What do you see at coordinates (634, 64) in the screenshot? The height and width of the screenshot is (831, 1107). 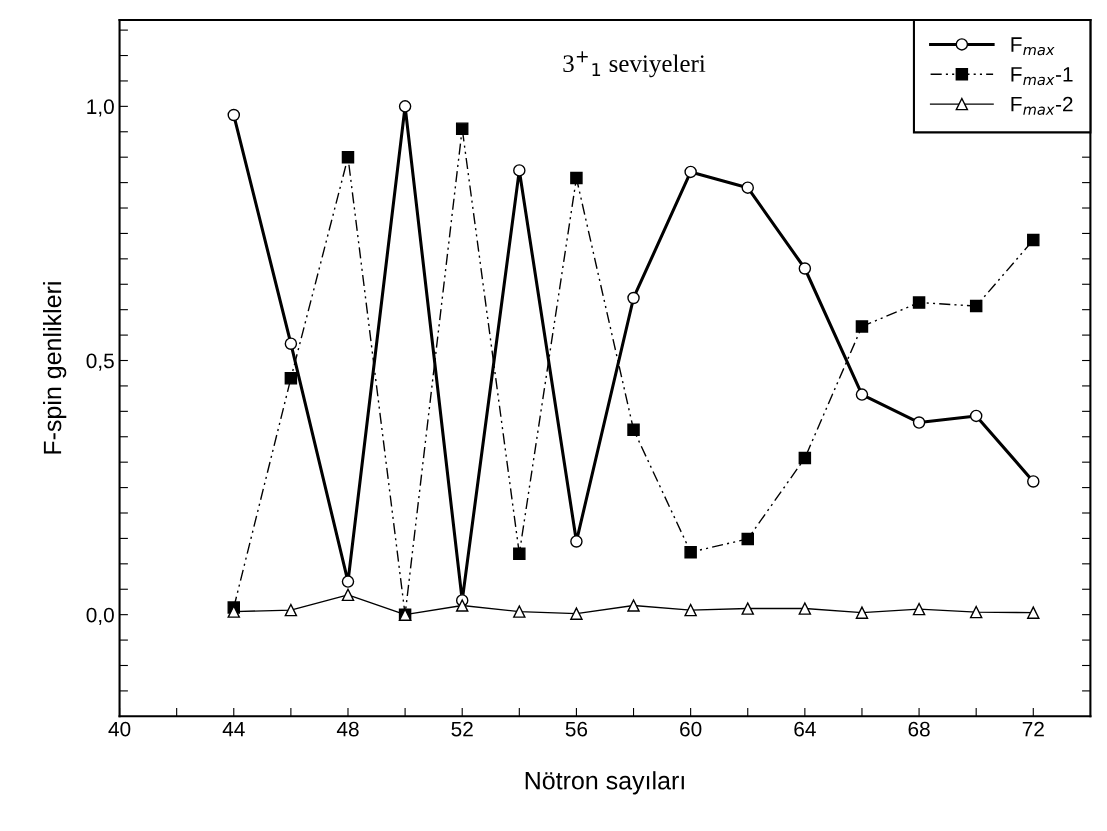 I see `text: 3$^{+}$$_{1}$ seviyeleri` at bounding box center [634, 64].